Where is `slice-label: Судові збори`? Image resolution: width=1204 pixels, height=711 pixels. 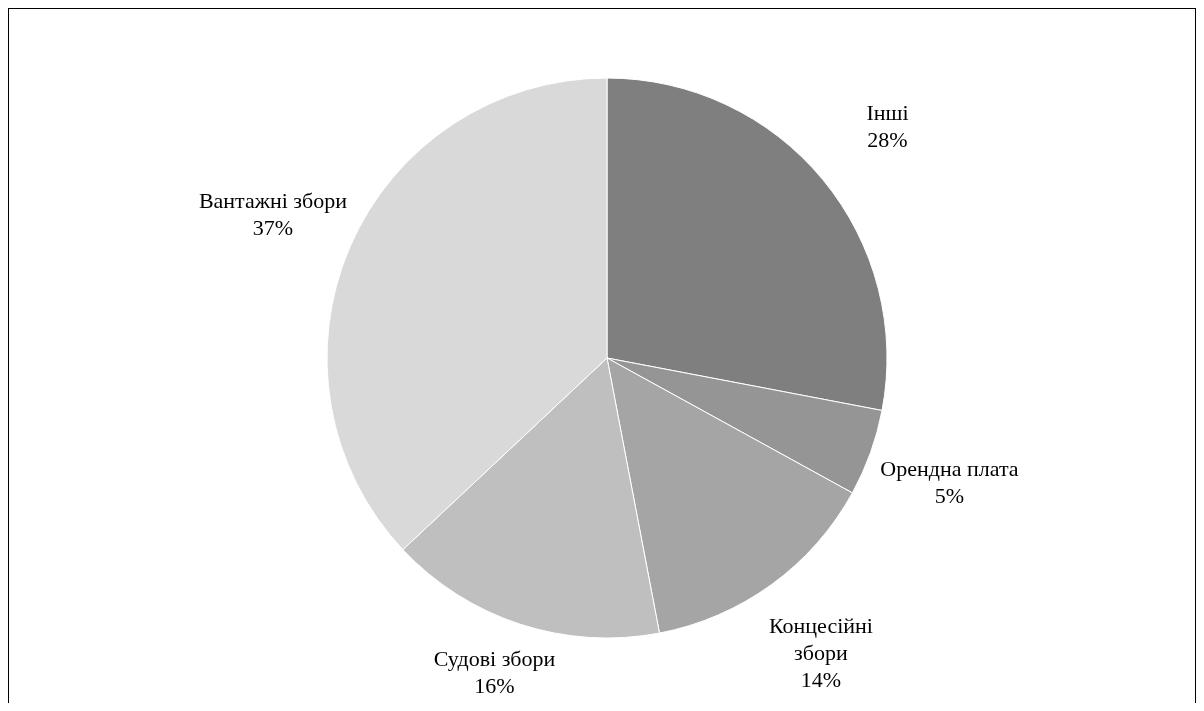 slice-label: Судові збори is located at coordinates (494, 658).